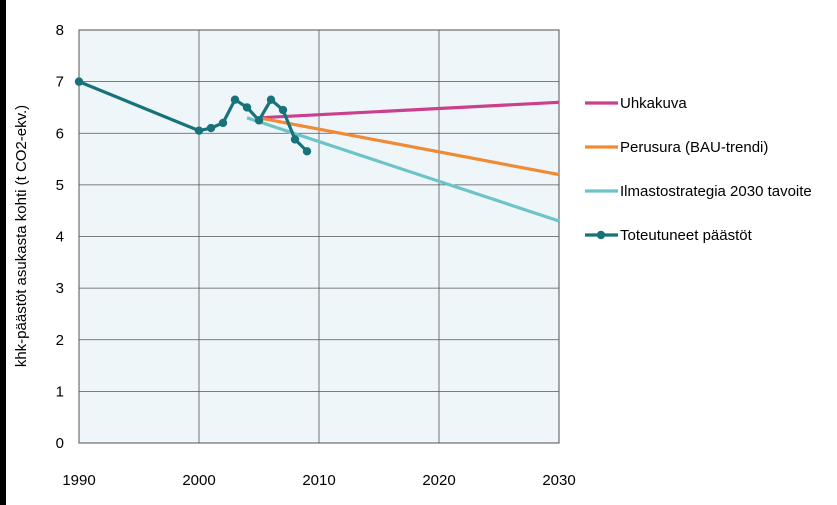 This screenshot has height=505, width=837. I want to click on legend-label: Toteutuneet päästöt, so click(686, 235).